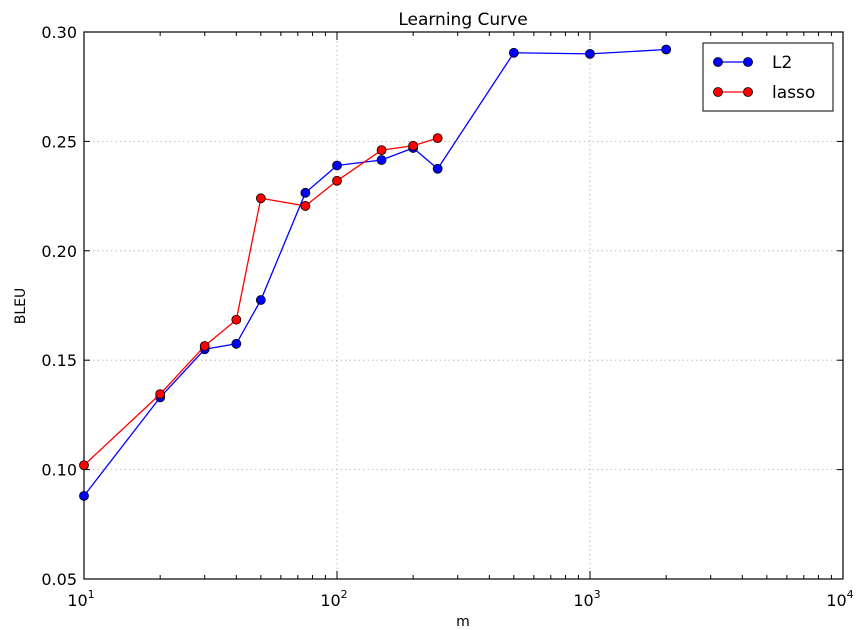 The image size is (860, 630). I want to click on x-tick-exponent: 1, so click(91, 594).